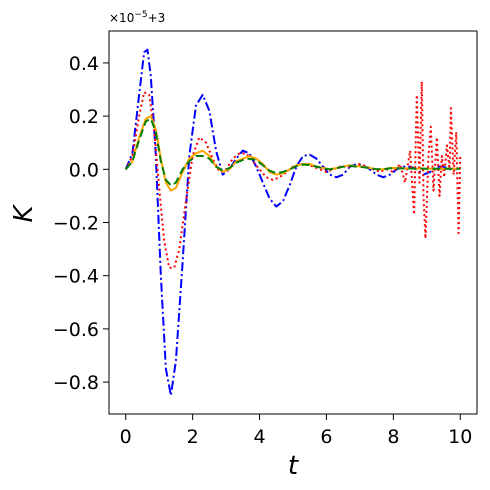 The height and width of the screenshot is (490, 490). Describe the element at coordinates (193, 437) in the screenshot. I see `x-tick-label: 2` at that location.